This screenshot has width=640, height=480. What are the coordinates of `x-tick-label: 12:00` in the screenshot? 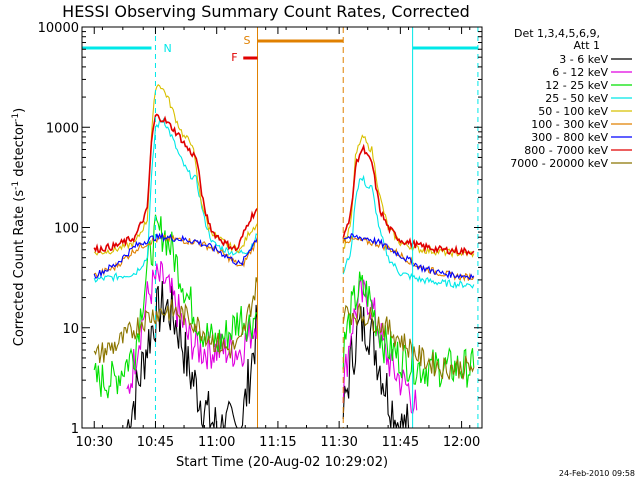 It's located at (461, 442).